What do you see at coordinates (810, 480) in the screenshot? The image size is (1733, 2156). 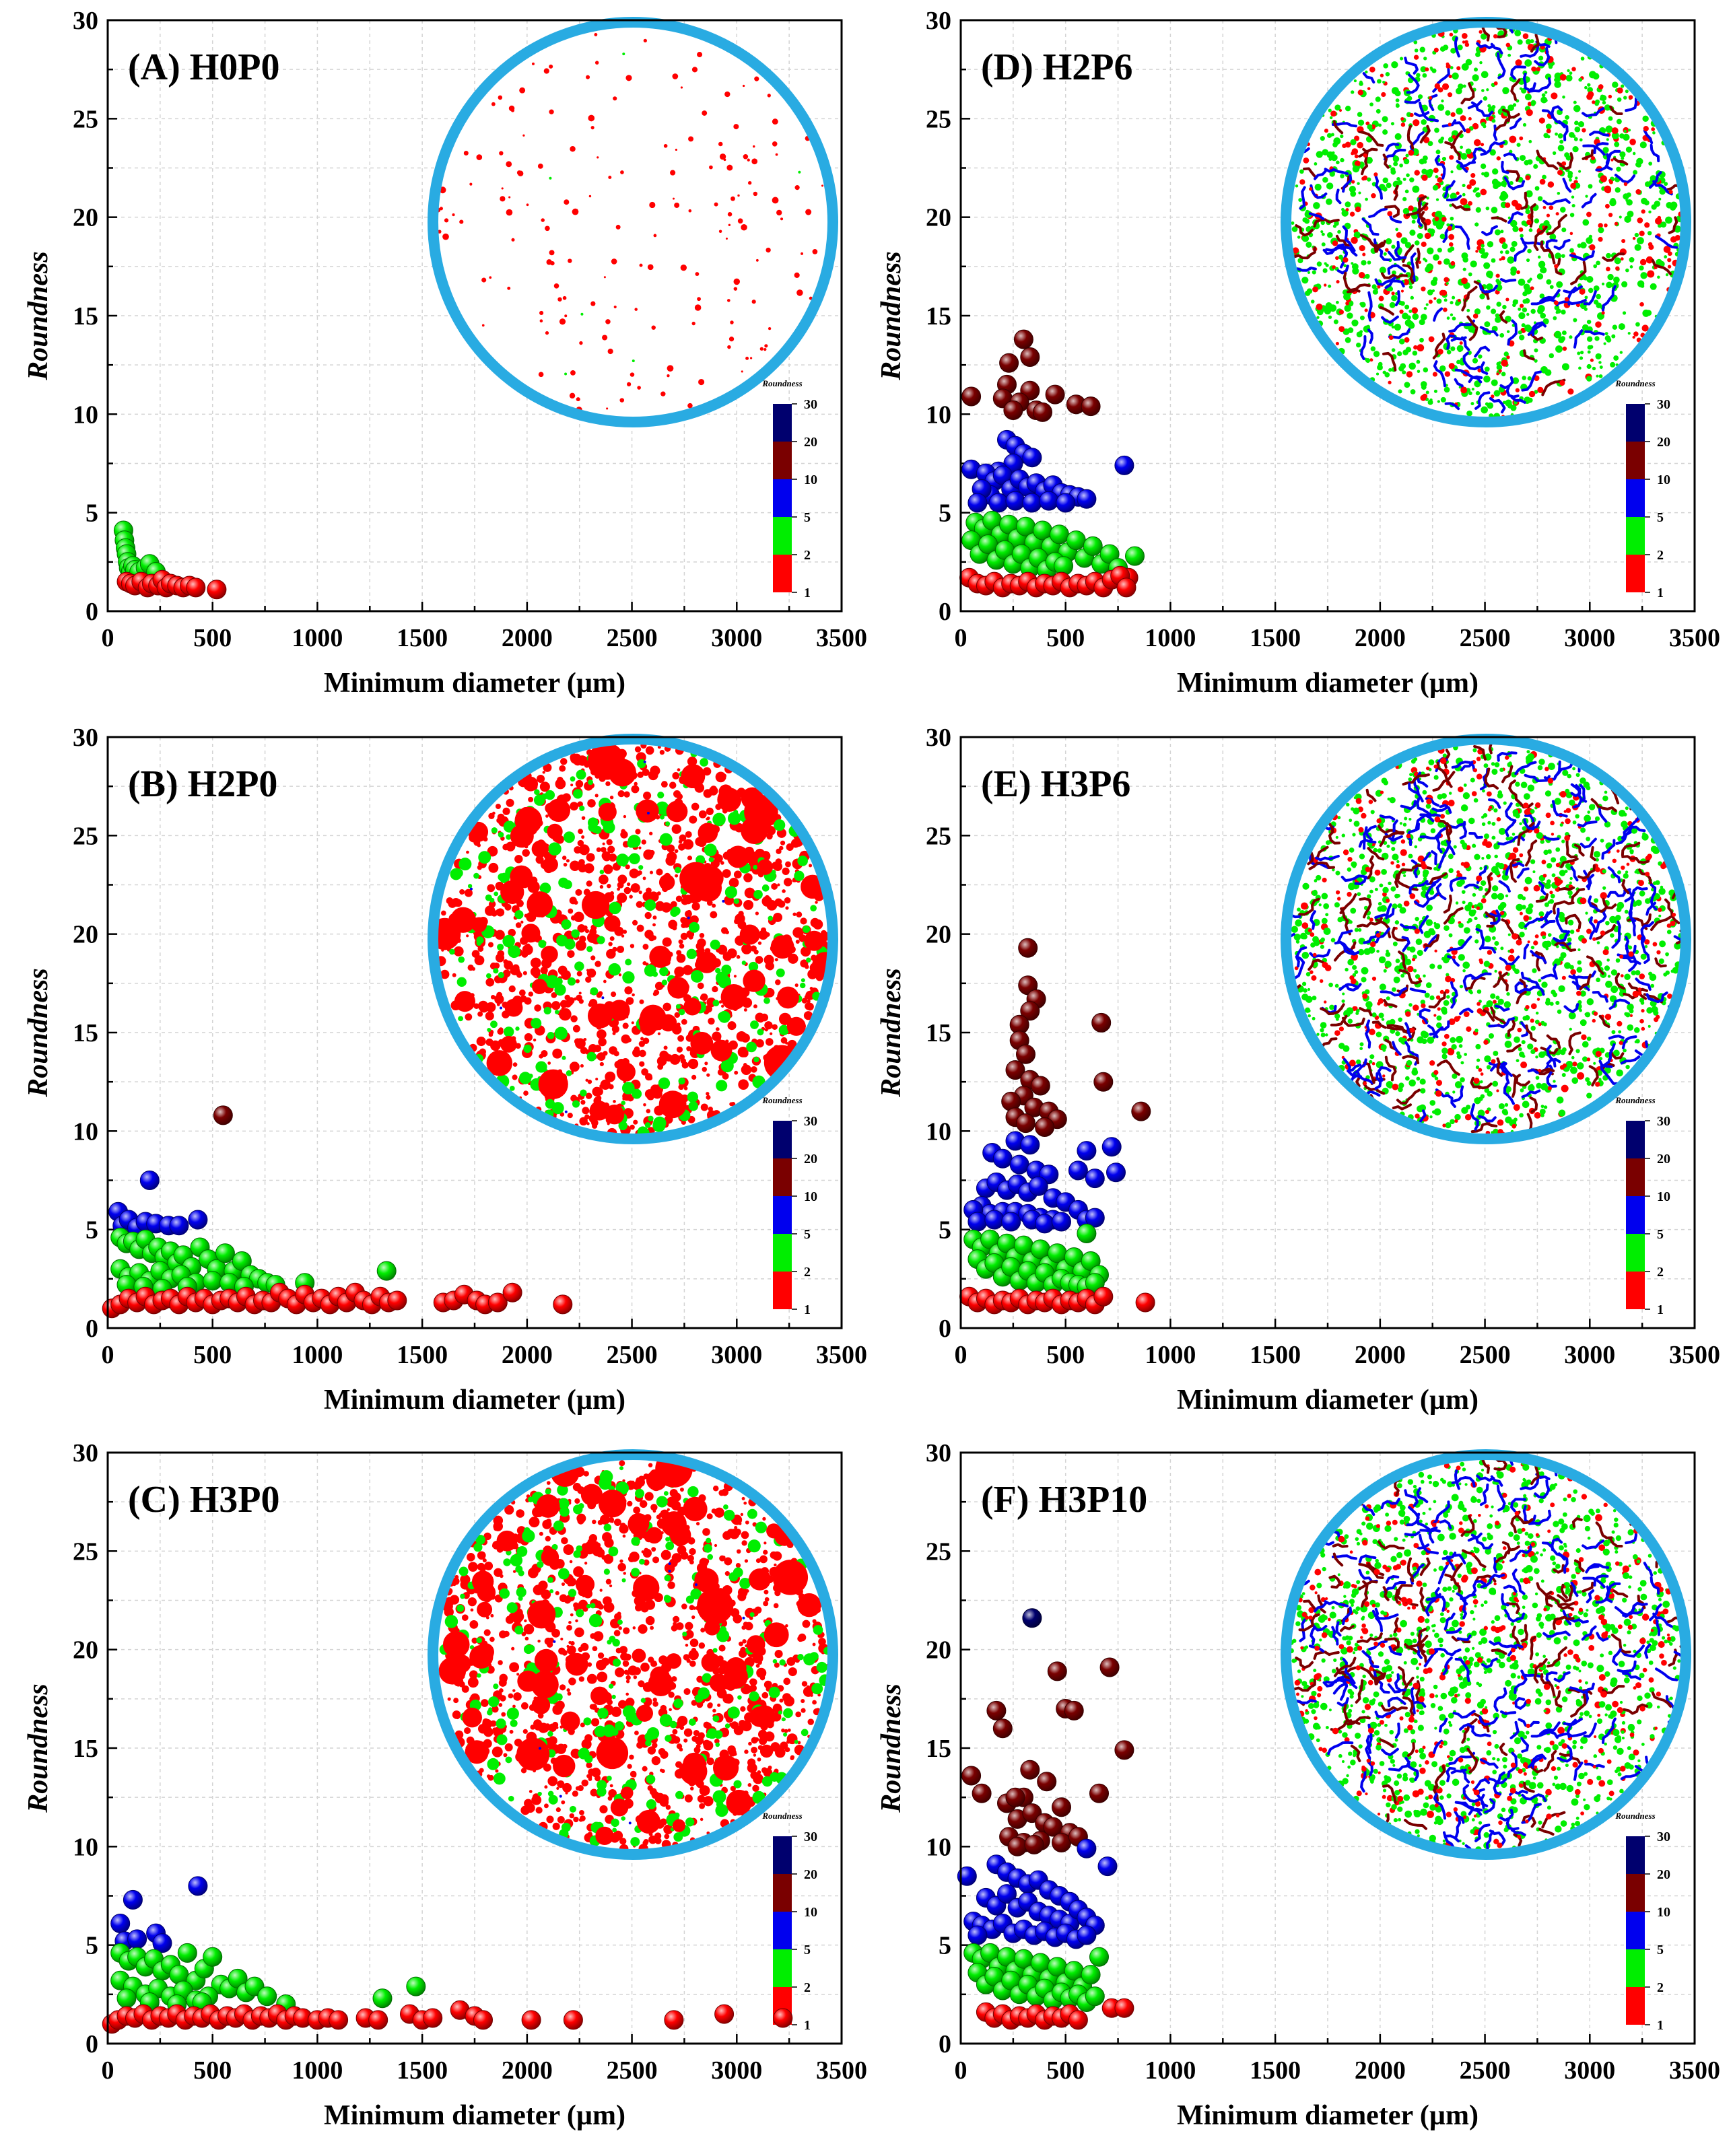 I see `colorbar-tick-label: 10` at bounding box center [810, 480].